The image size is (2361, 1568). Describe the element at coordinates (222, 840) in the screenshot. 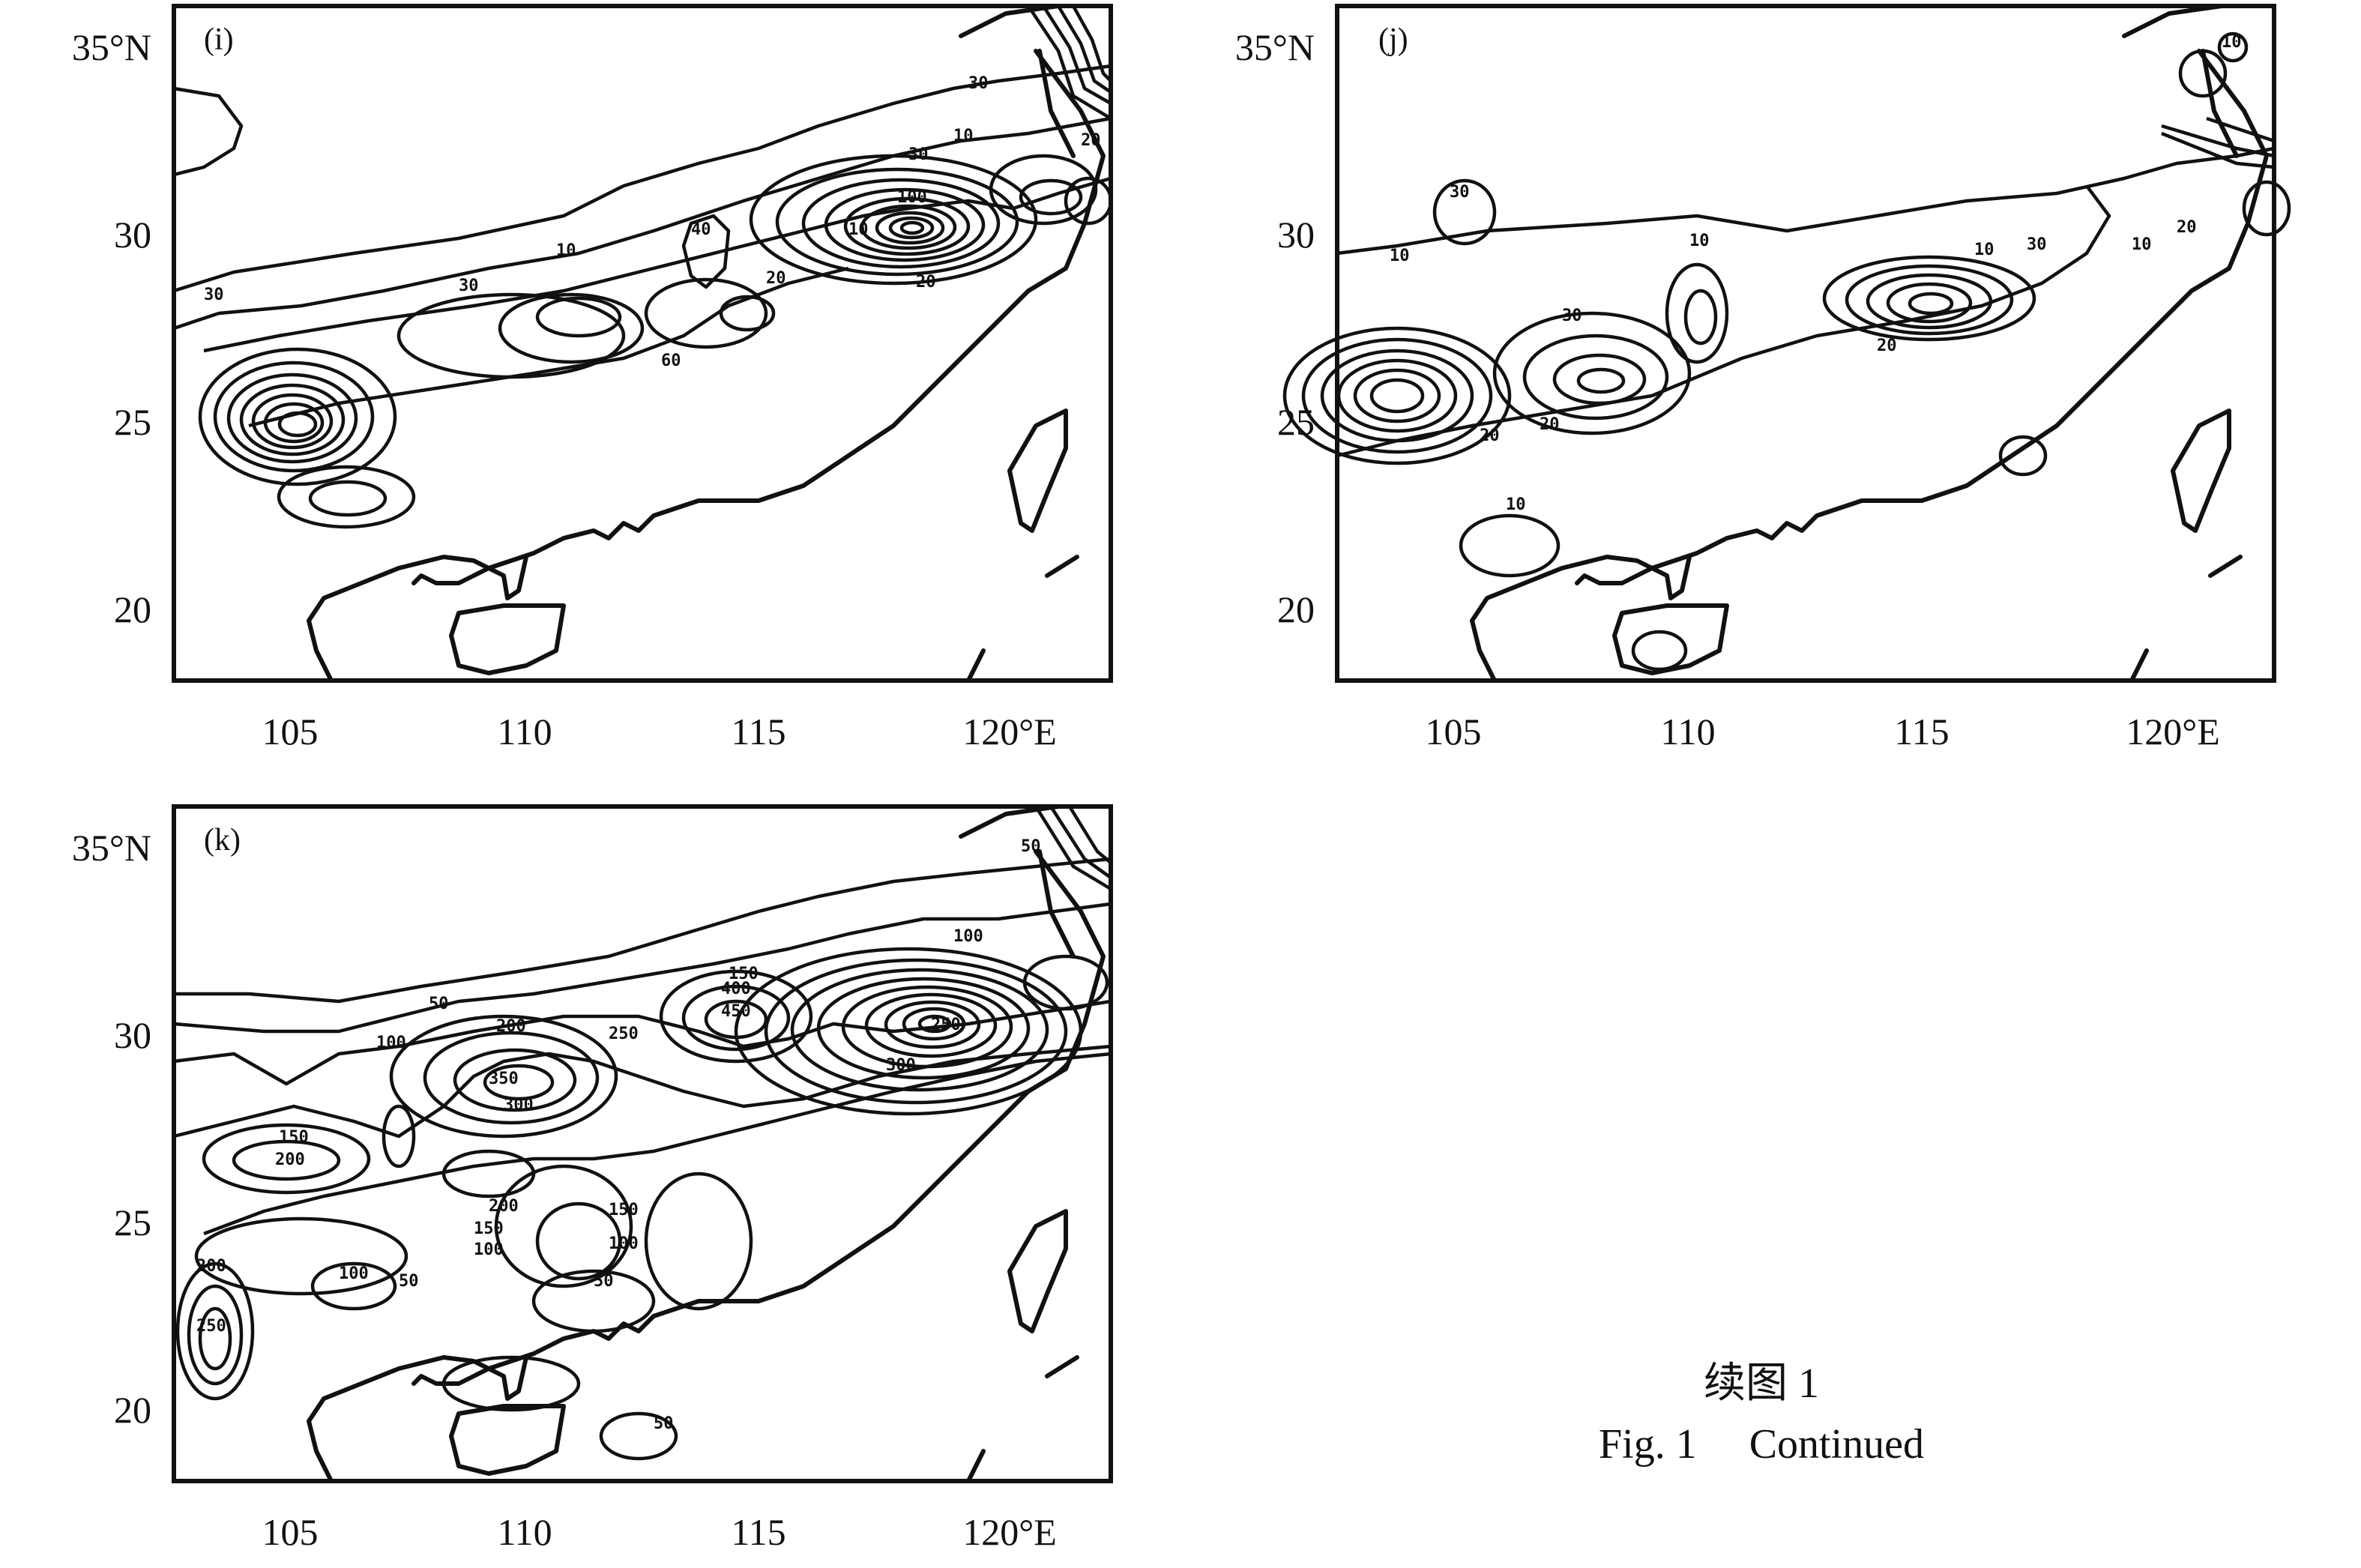

I see `panel-label: (k)` at that location.